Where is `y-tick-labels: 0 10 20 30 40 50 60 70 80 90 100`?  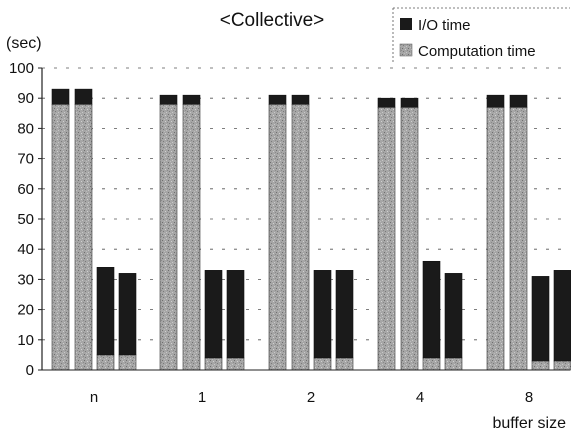 y-tick-labels: 0 10 20 30 40 50 60 70 80 90 100 is located at coordinates (25, 219).